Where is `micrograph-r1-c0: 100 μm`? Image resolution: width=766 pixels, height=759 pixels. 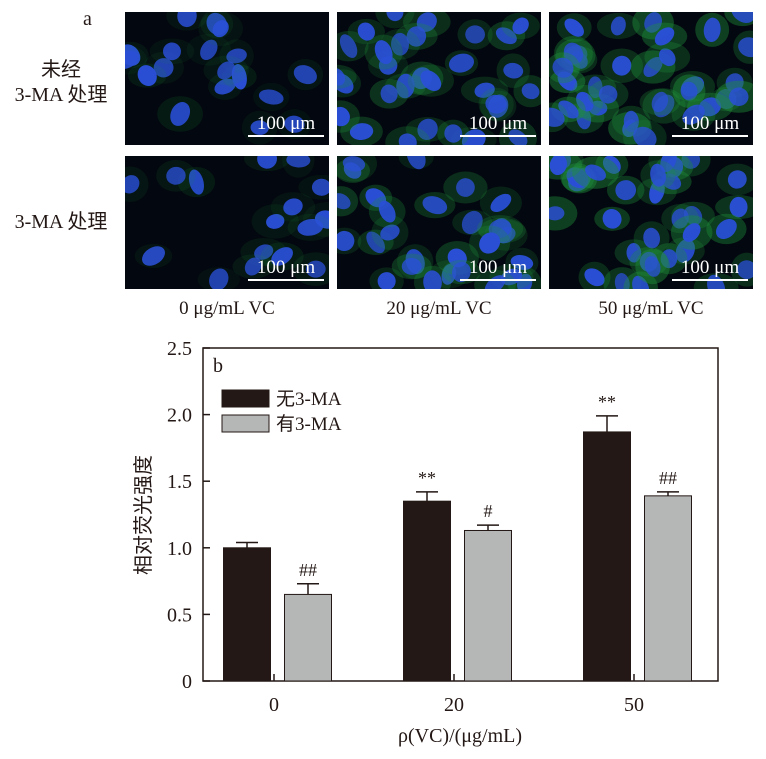
micrograph-r1-c0: 100 μm is located at coordinates (227, 222).